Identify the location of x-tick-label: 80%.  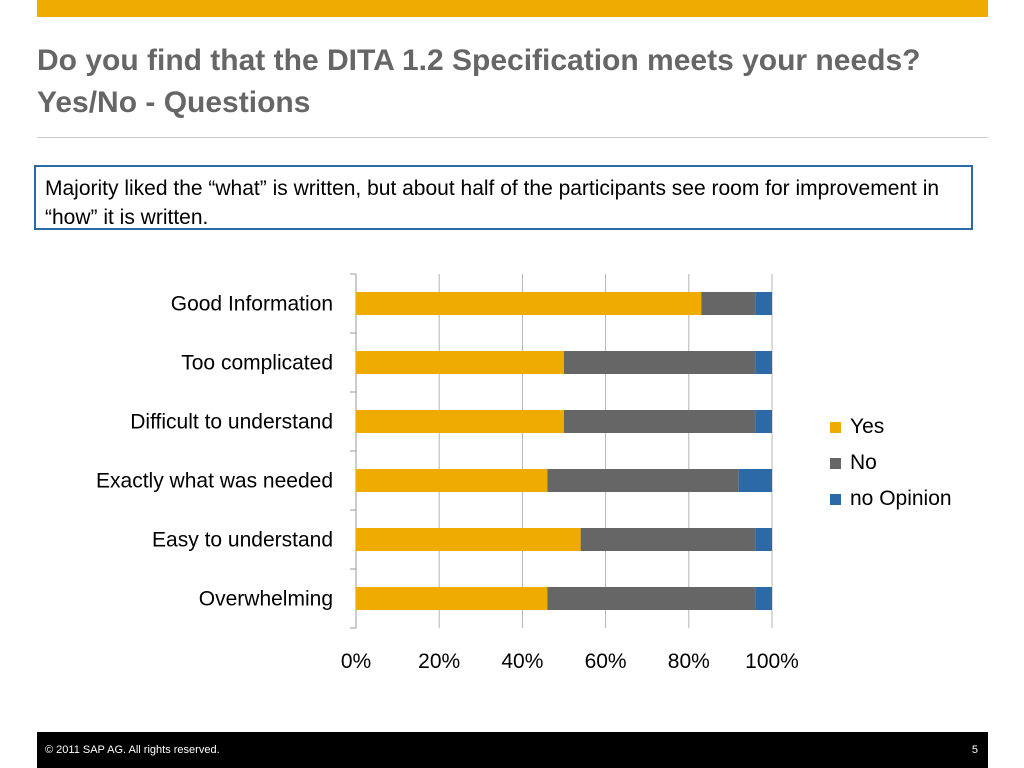
(689, 661).